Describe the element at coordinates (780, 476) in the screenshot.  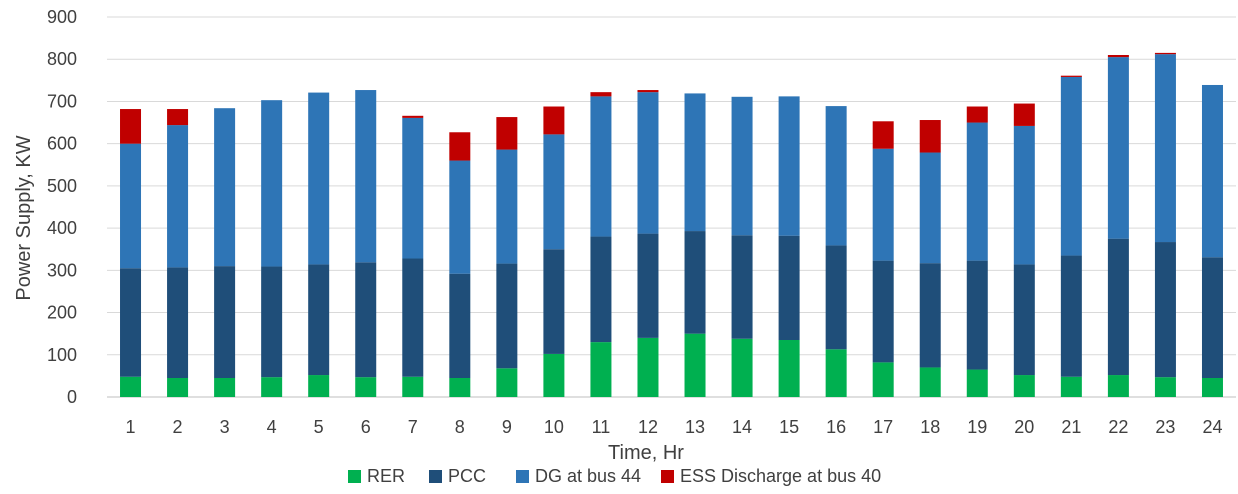
I see `legend-label: ESS Discharge at bus 40` at that location.